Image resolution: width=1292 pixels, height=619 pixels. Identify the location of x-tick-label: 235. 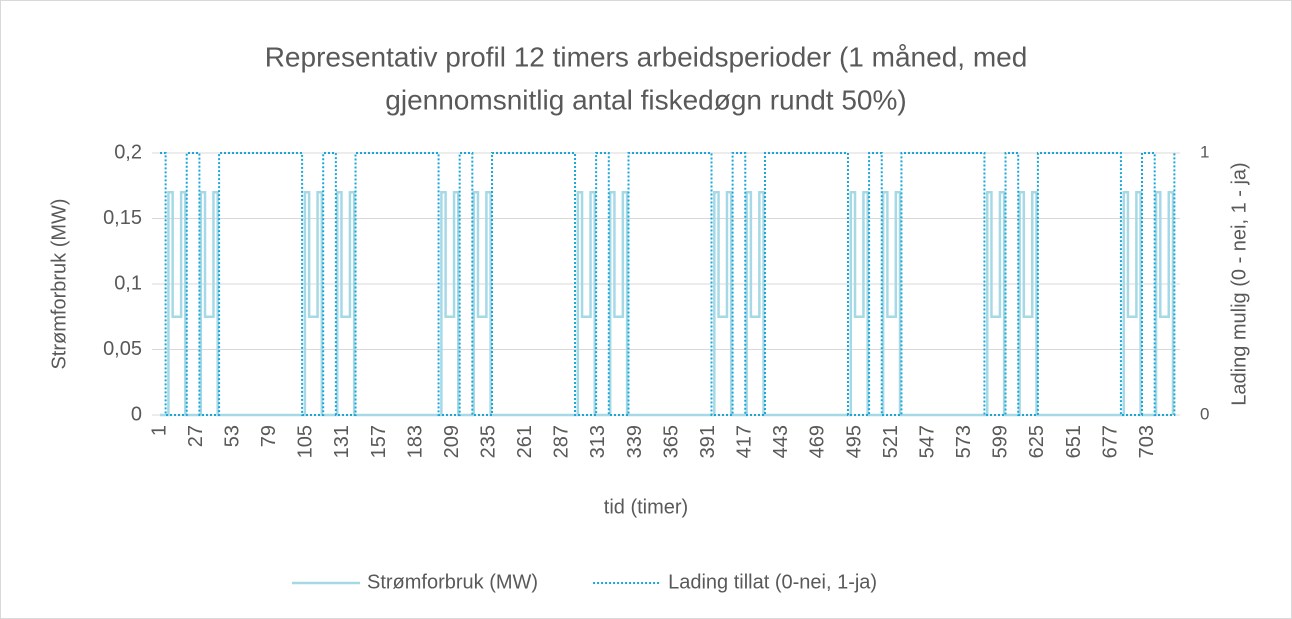
(488, 441).